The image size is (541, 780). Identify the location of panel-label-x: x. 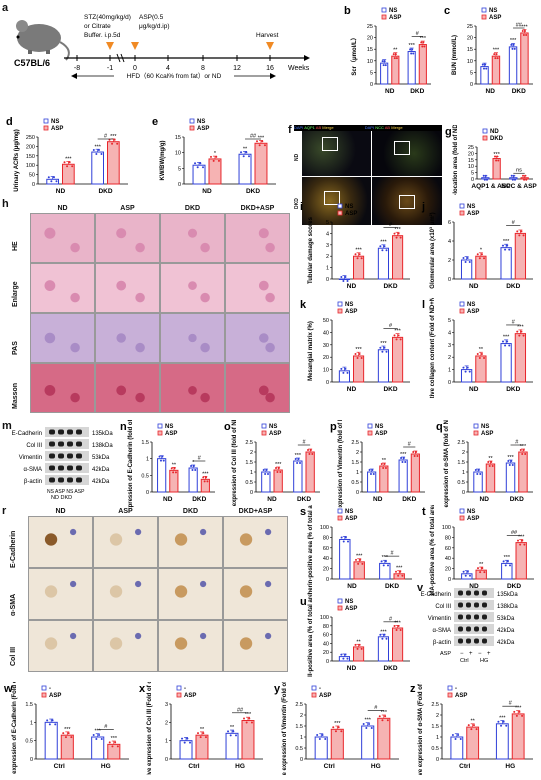
(142, 689).